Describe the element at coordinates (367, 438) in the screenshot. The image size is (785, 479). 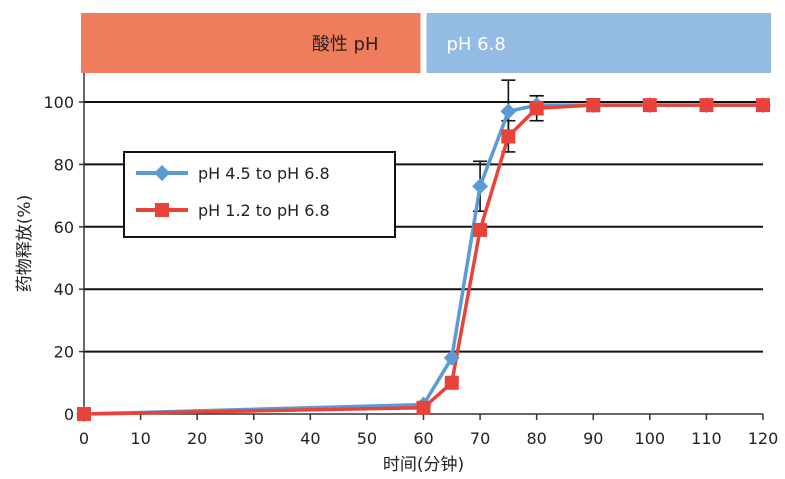
I see `x-tick-label-50: 50` at that location.